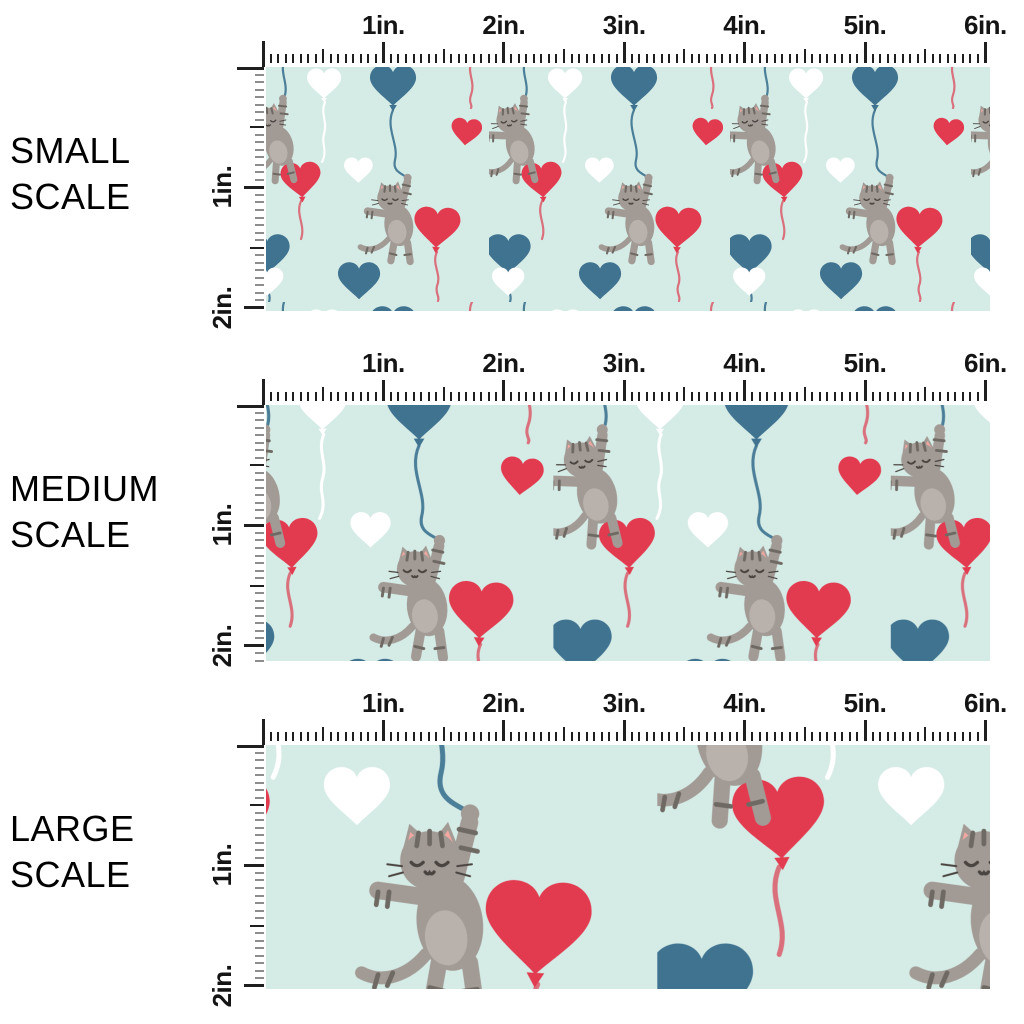  Describe the element at coordinates (84, 512) in the screenshot. I see `scale-label-medium: MEDIUM SCALE` at that location.